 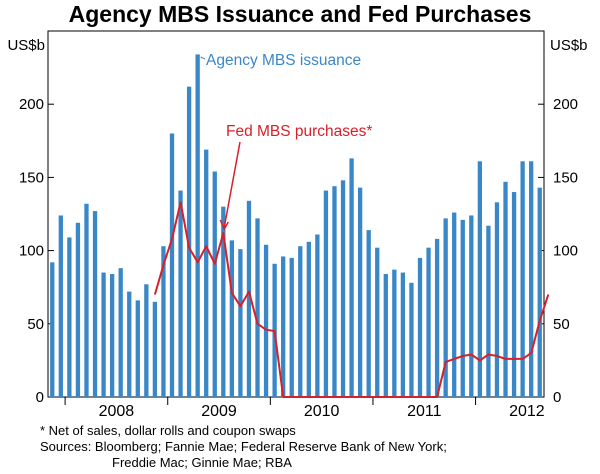 I want to click on purchases-arrowhead, so click(x=224, y=225).